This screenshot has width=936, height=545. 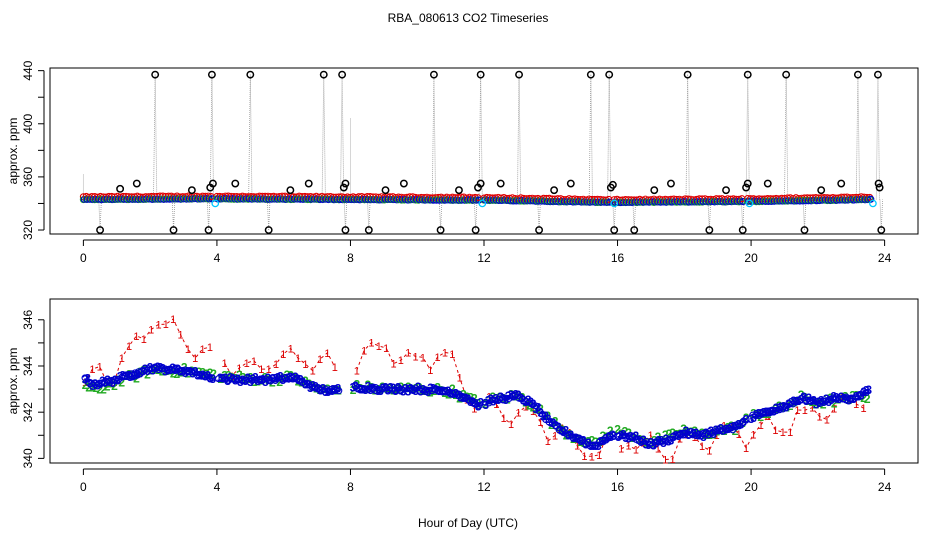 I want to click on detail-y-axis: 340 342 344 346, so click(x=33, y=388).